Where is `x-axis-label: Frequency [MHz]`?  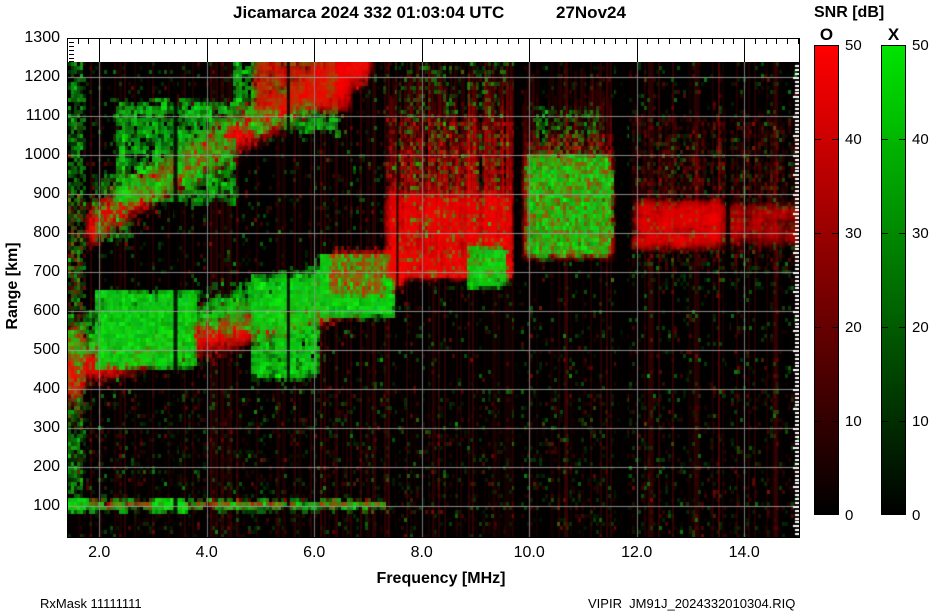
x-axis-label: Frequency [MHz] is located at coordinates (441, 578).